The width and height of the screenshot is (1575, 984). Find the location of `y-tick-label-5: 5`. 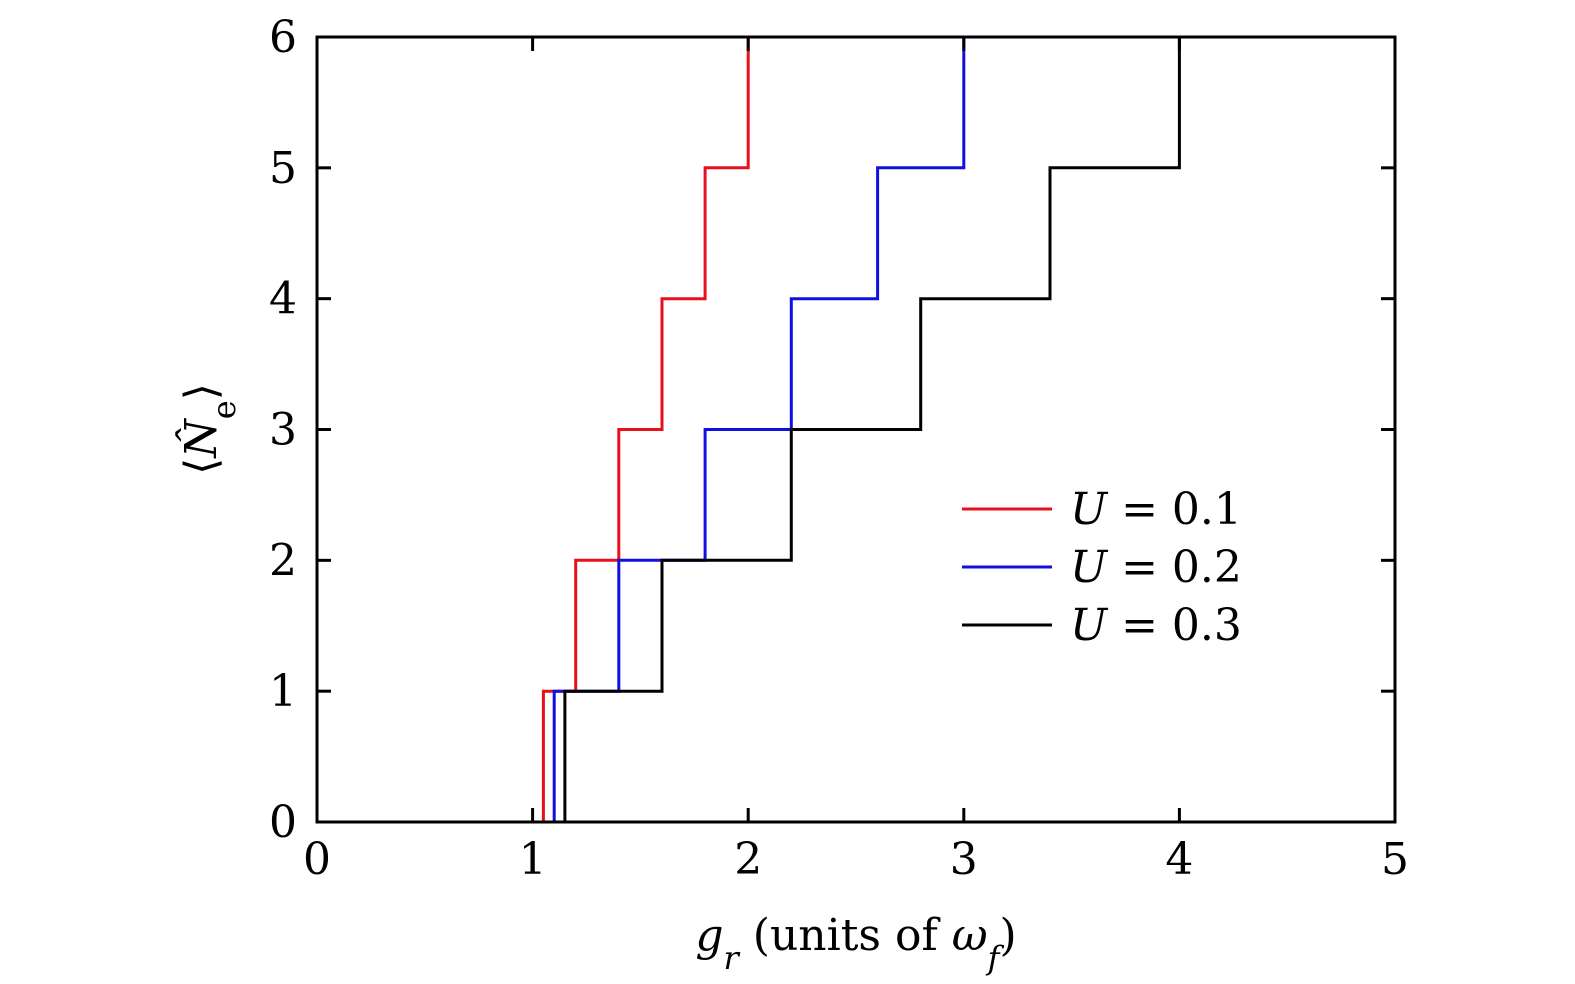

y-tick-label-5: 5 is located at coordinates (283, 168).